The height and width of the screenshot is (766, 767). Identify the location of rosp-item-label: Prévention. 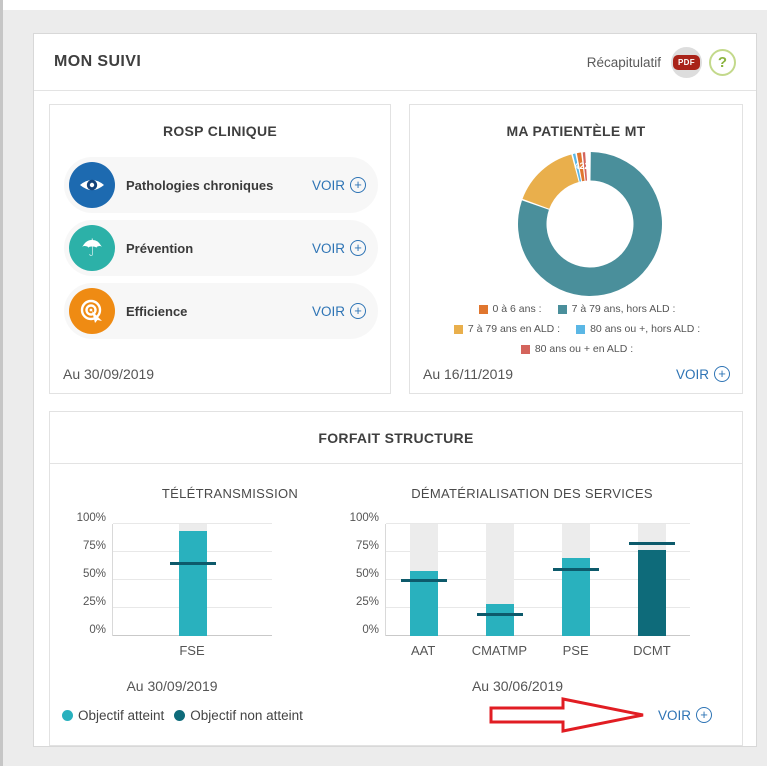
(160, 248).